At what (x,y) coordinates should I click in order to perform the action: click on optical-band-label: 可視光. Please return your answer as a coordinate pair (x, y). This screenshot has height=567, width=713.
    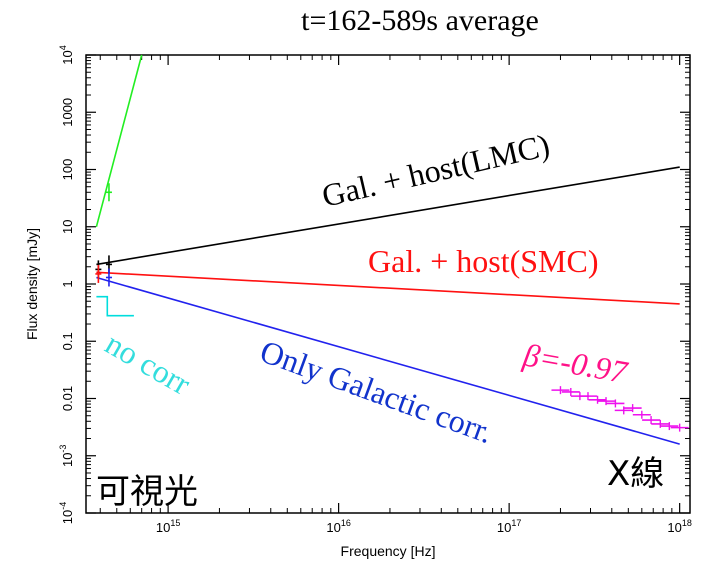
    Looking at the image, I should click on (147, 492).